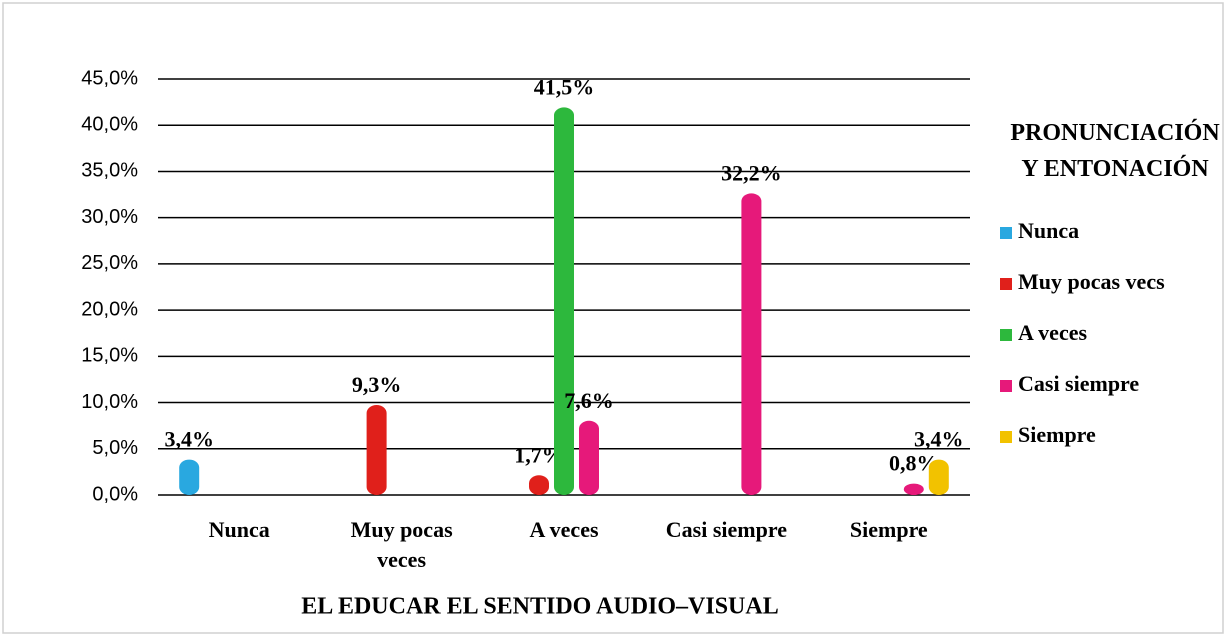  Describe the element at coordinates (109, 125) in the screenshot. I see `y-tick-label: 40,0%` at that location.